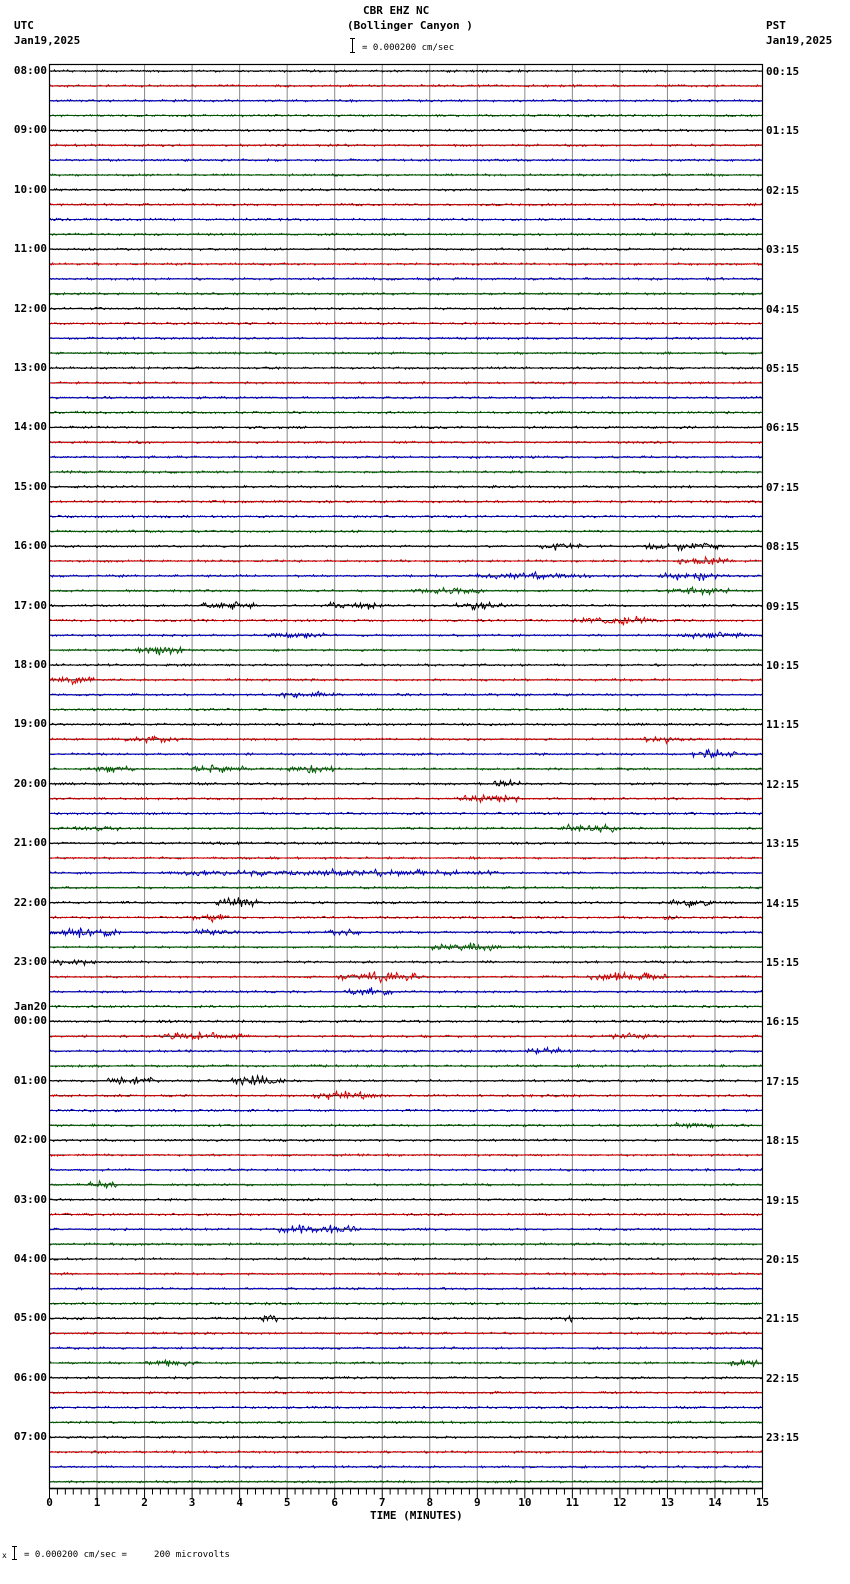 Image resolution: width=850 pixels, height=1584 pixels. What do you see at coordinates (783, 725) in the screenshot?
I see `pst-hour-label: 11:15` at bounding box center [783, 725].